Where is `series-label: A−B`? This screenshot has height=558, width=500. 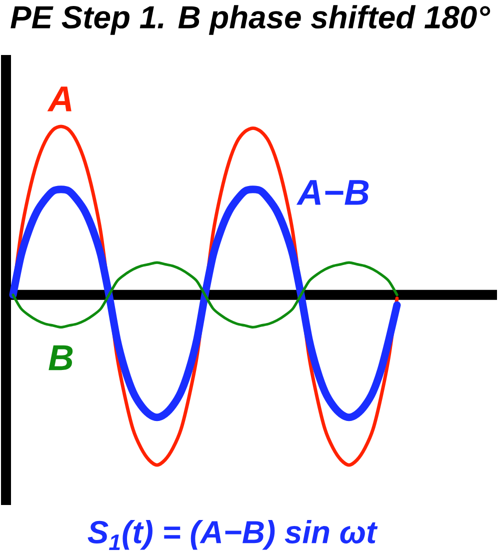
series-label: A−B is located at coordinates (332, 192).